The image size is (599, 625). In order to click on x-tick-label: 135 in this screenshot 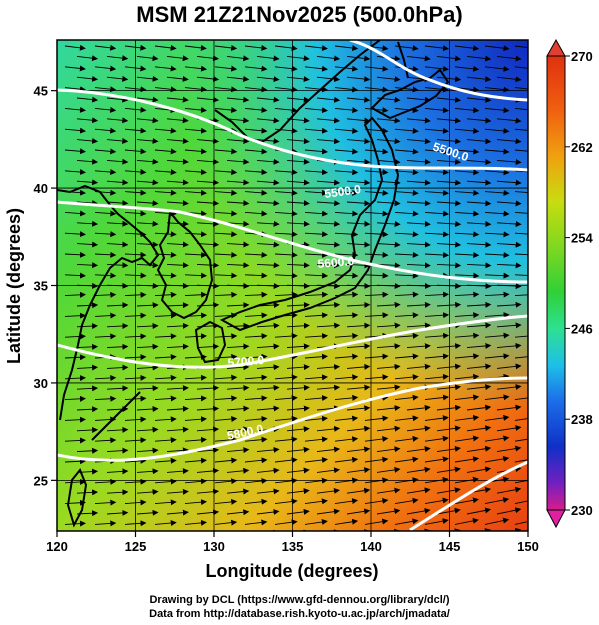, I will do `click(293, 546)`.